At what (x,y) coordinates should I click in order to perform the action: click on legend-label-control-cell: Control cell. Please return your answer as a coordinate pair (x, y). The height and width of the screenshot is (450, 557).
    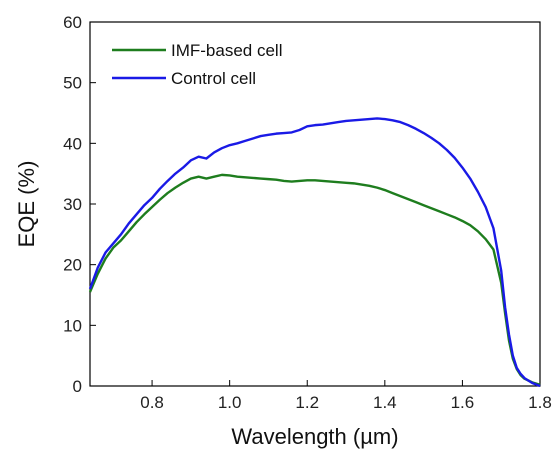
    Looking at the image, I should click on (213, 78).